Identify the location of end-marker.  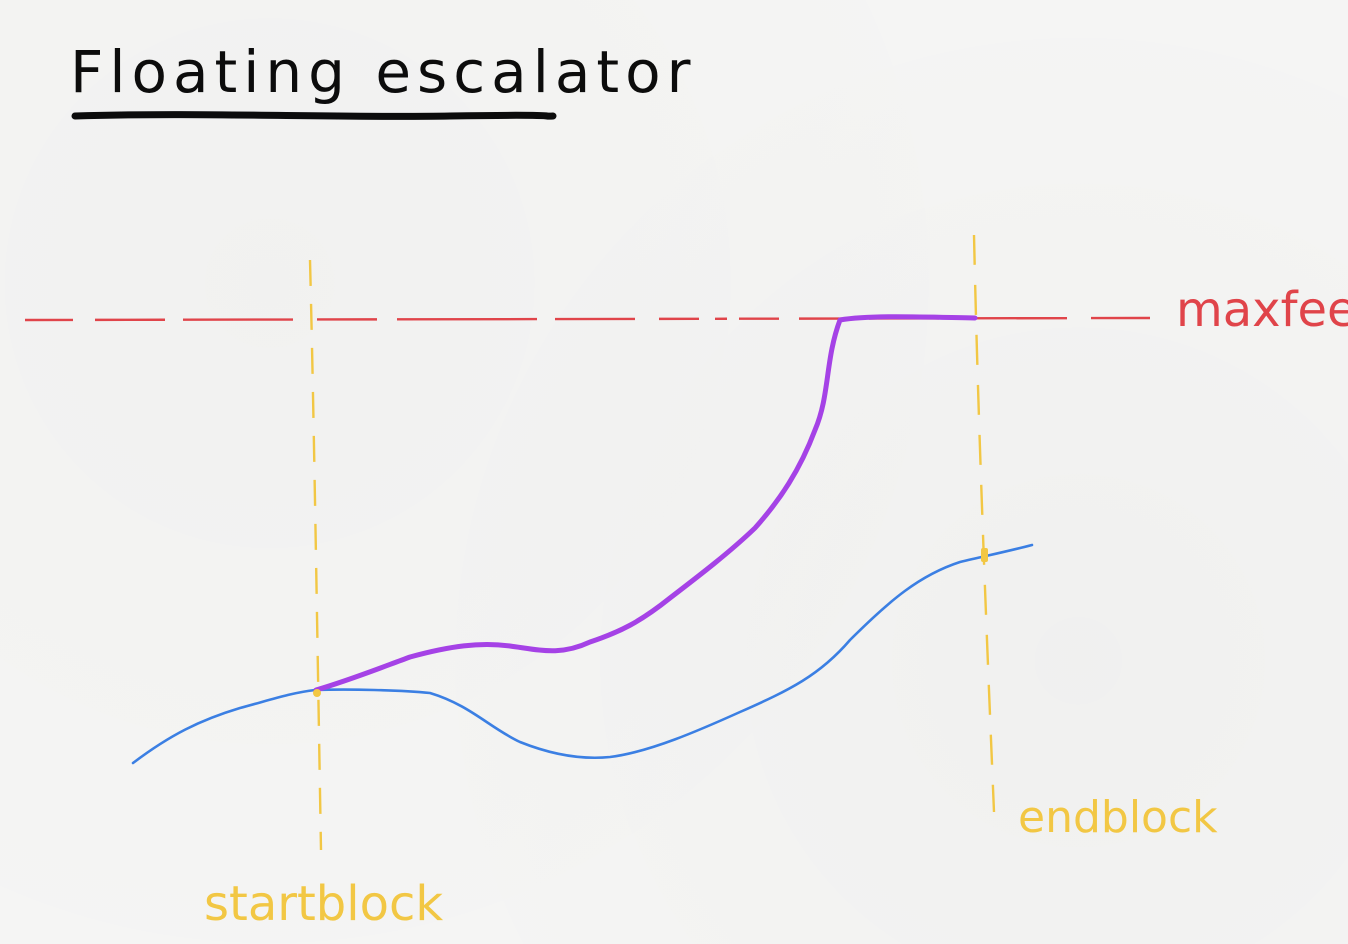
(984, 555).